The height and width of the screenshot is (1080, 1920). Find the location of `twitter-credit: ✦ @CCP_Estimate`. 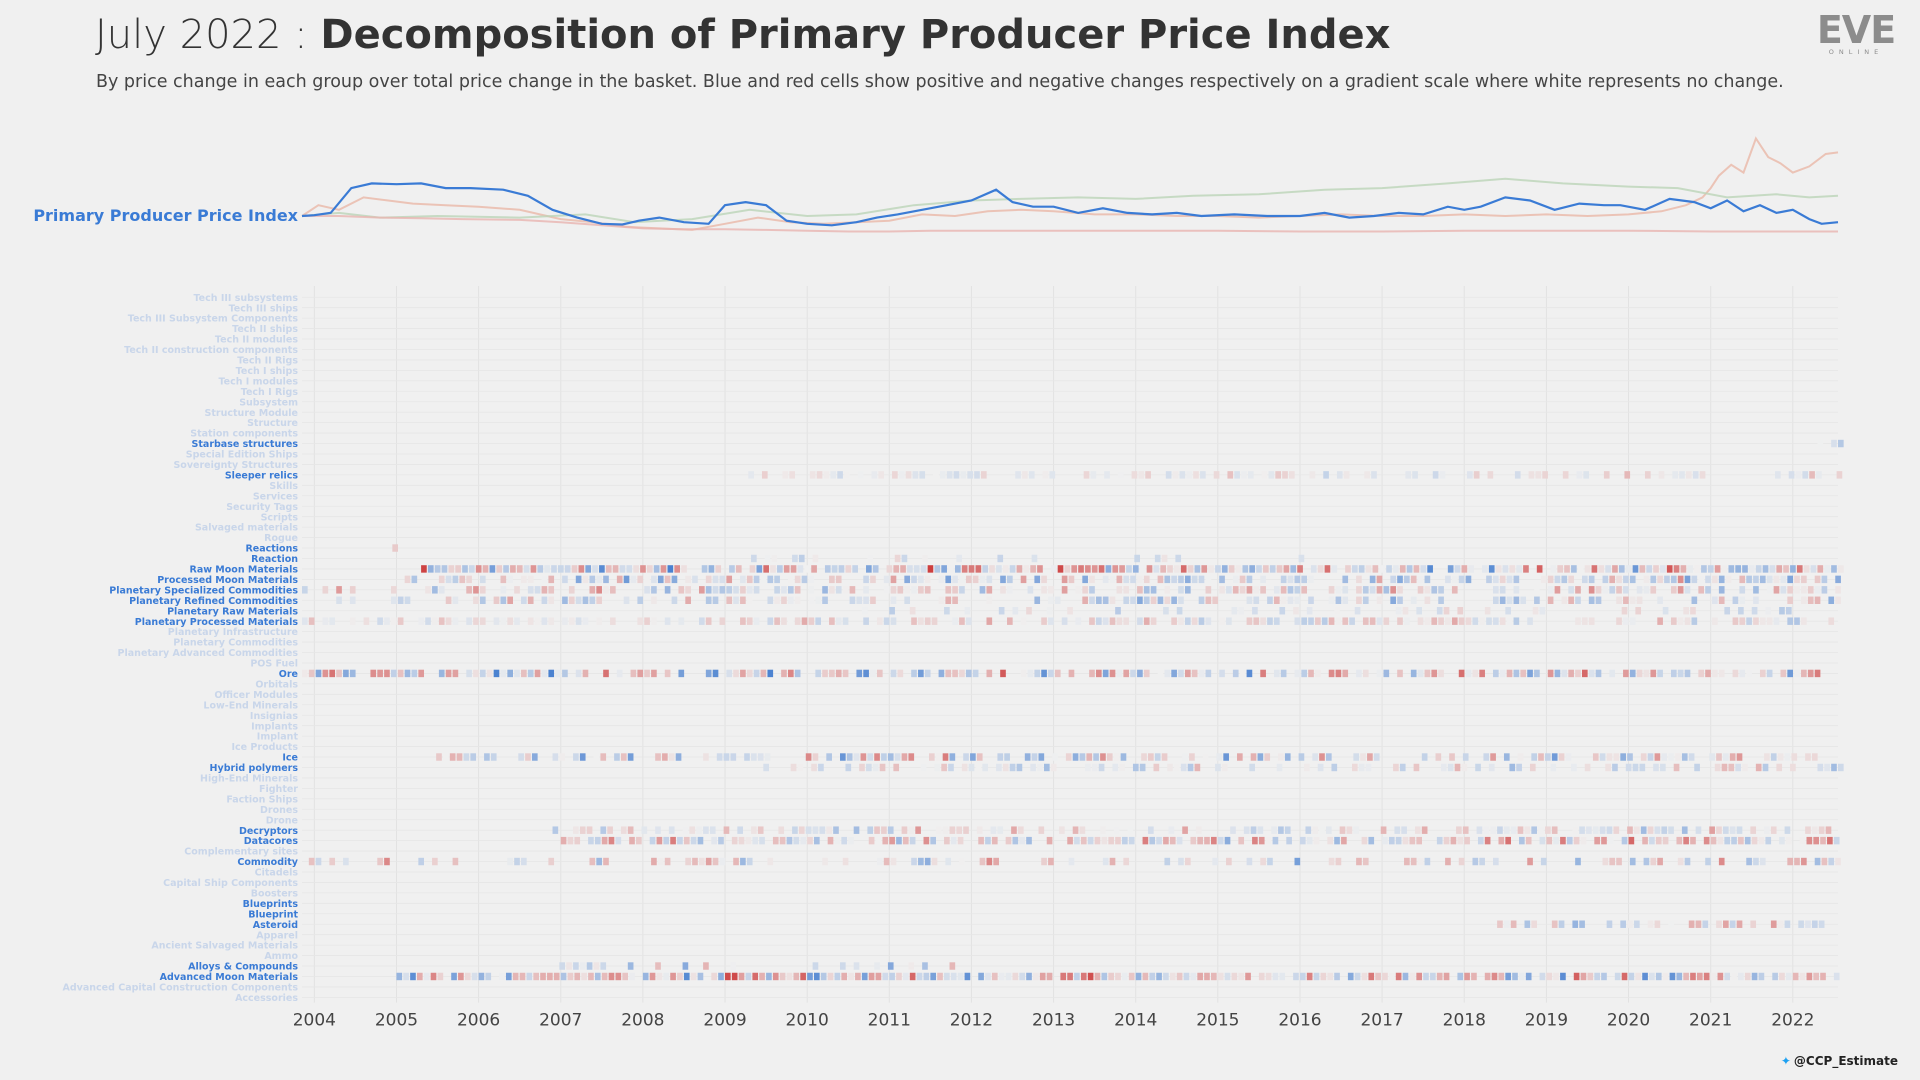

twitter-credit: ✦ @CCP_Estimate is located at coordinates (1839, 1061).